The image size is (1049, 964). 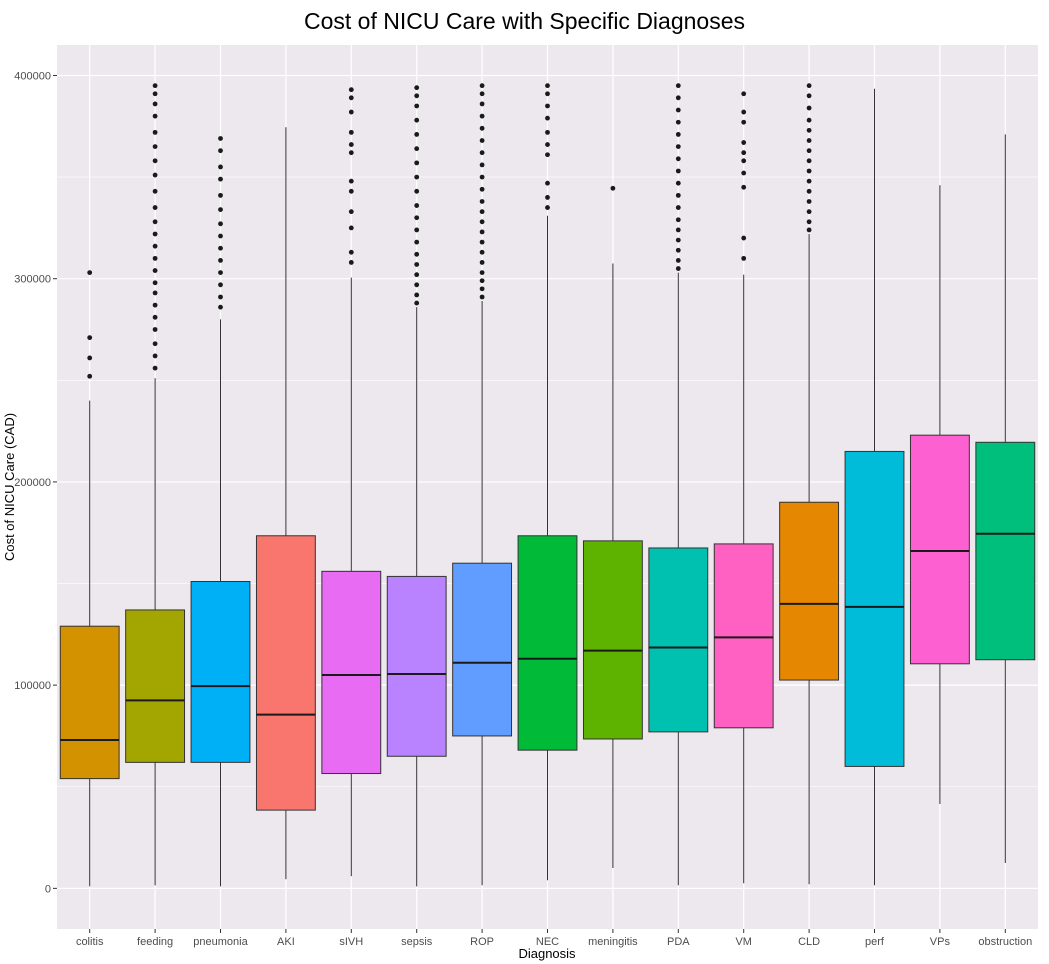 I want to click on x-tick-label: colitis, so click(x=90, y=942).